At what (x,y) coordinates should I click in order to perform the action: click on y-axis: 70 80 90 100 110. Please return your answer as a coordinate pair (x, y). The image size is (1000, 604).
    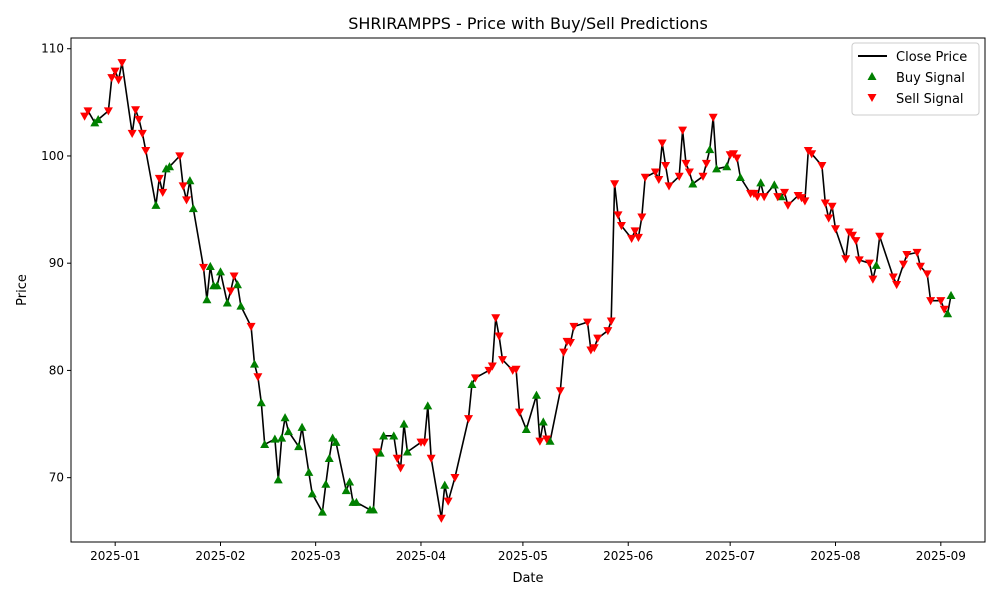
    Looking at the image, I should click on (56, 263).